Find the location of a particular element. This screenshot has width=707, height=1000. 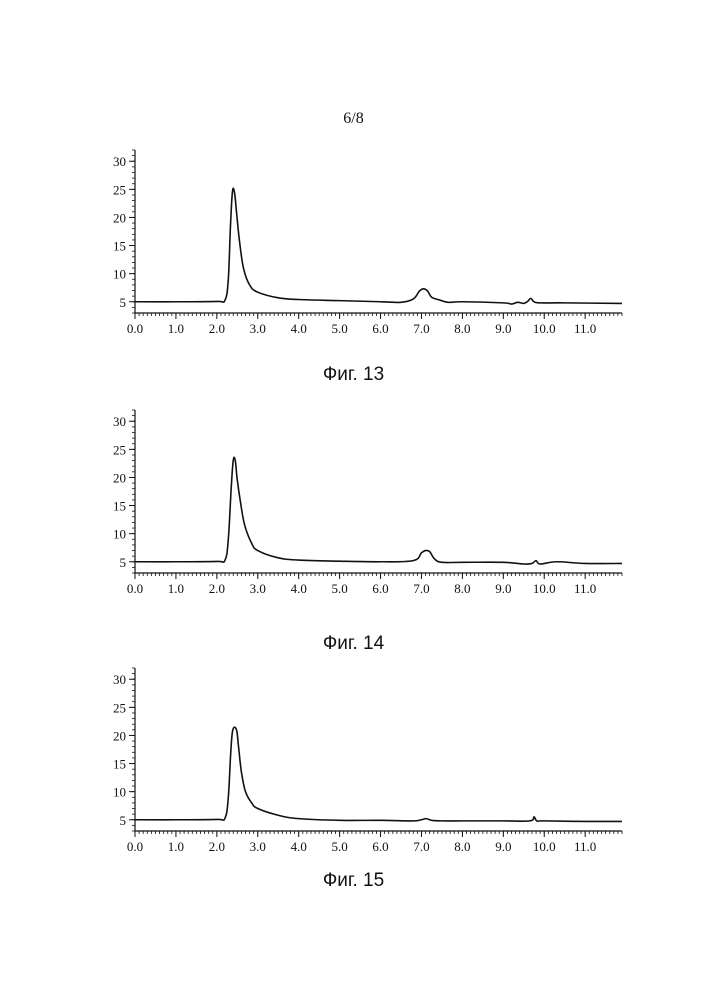

figure-caption-15: Фиг. 15 is located at coordinates (353, 881).